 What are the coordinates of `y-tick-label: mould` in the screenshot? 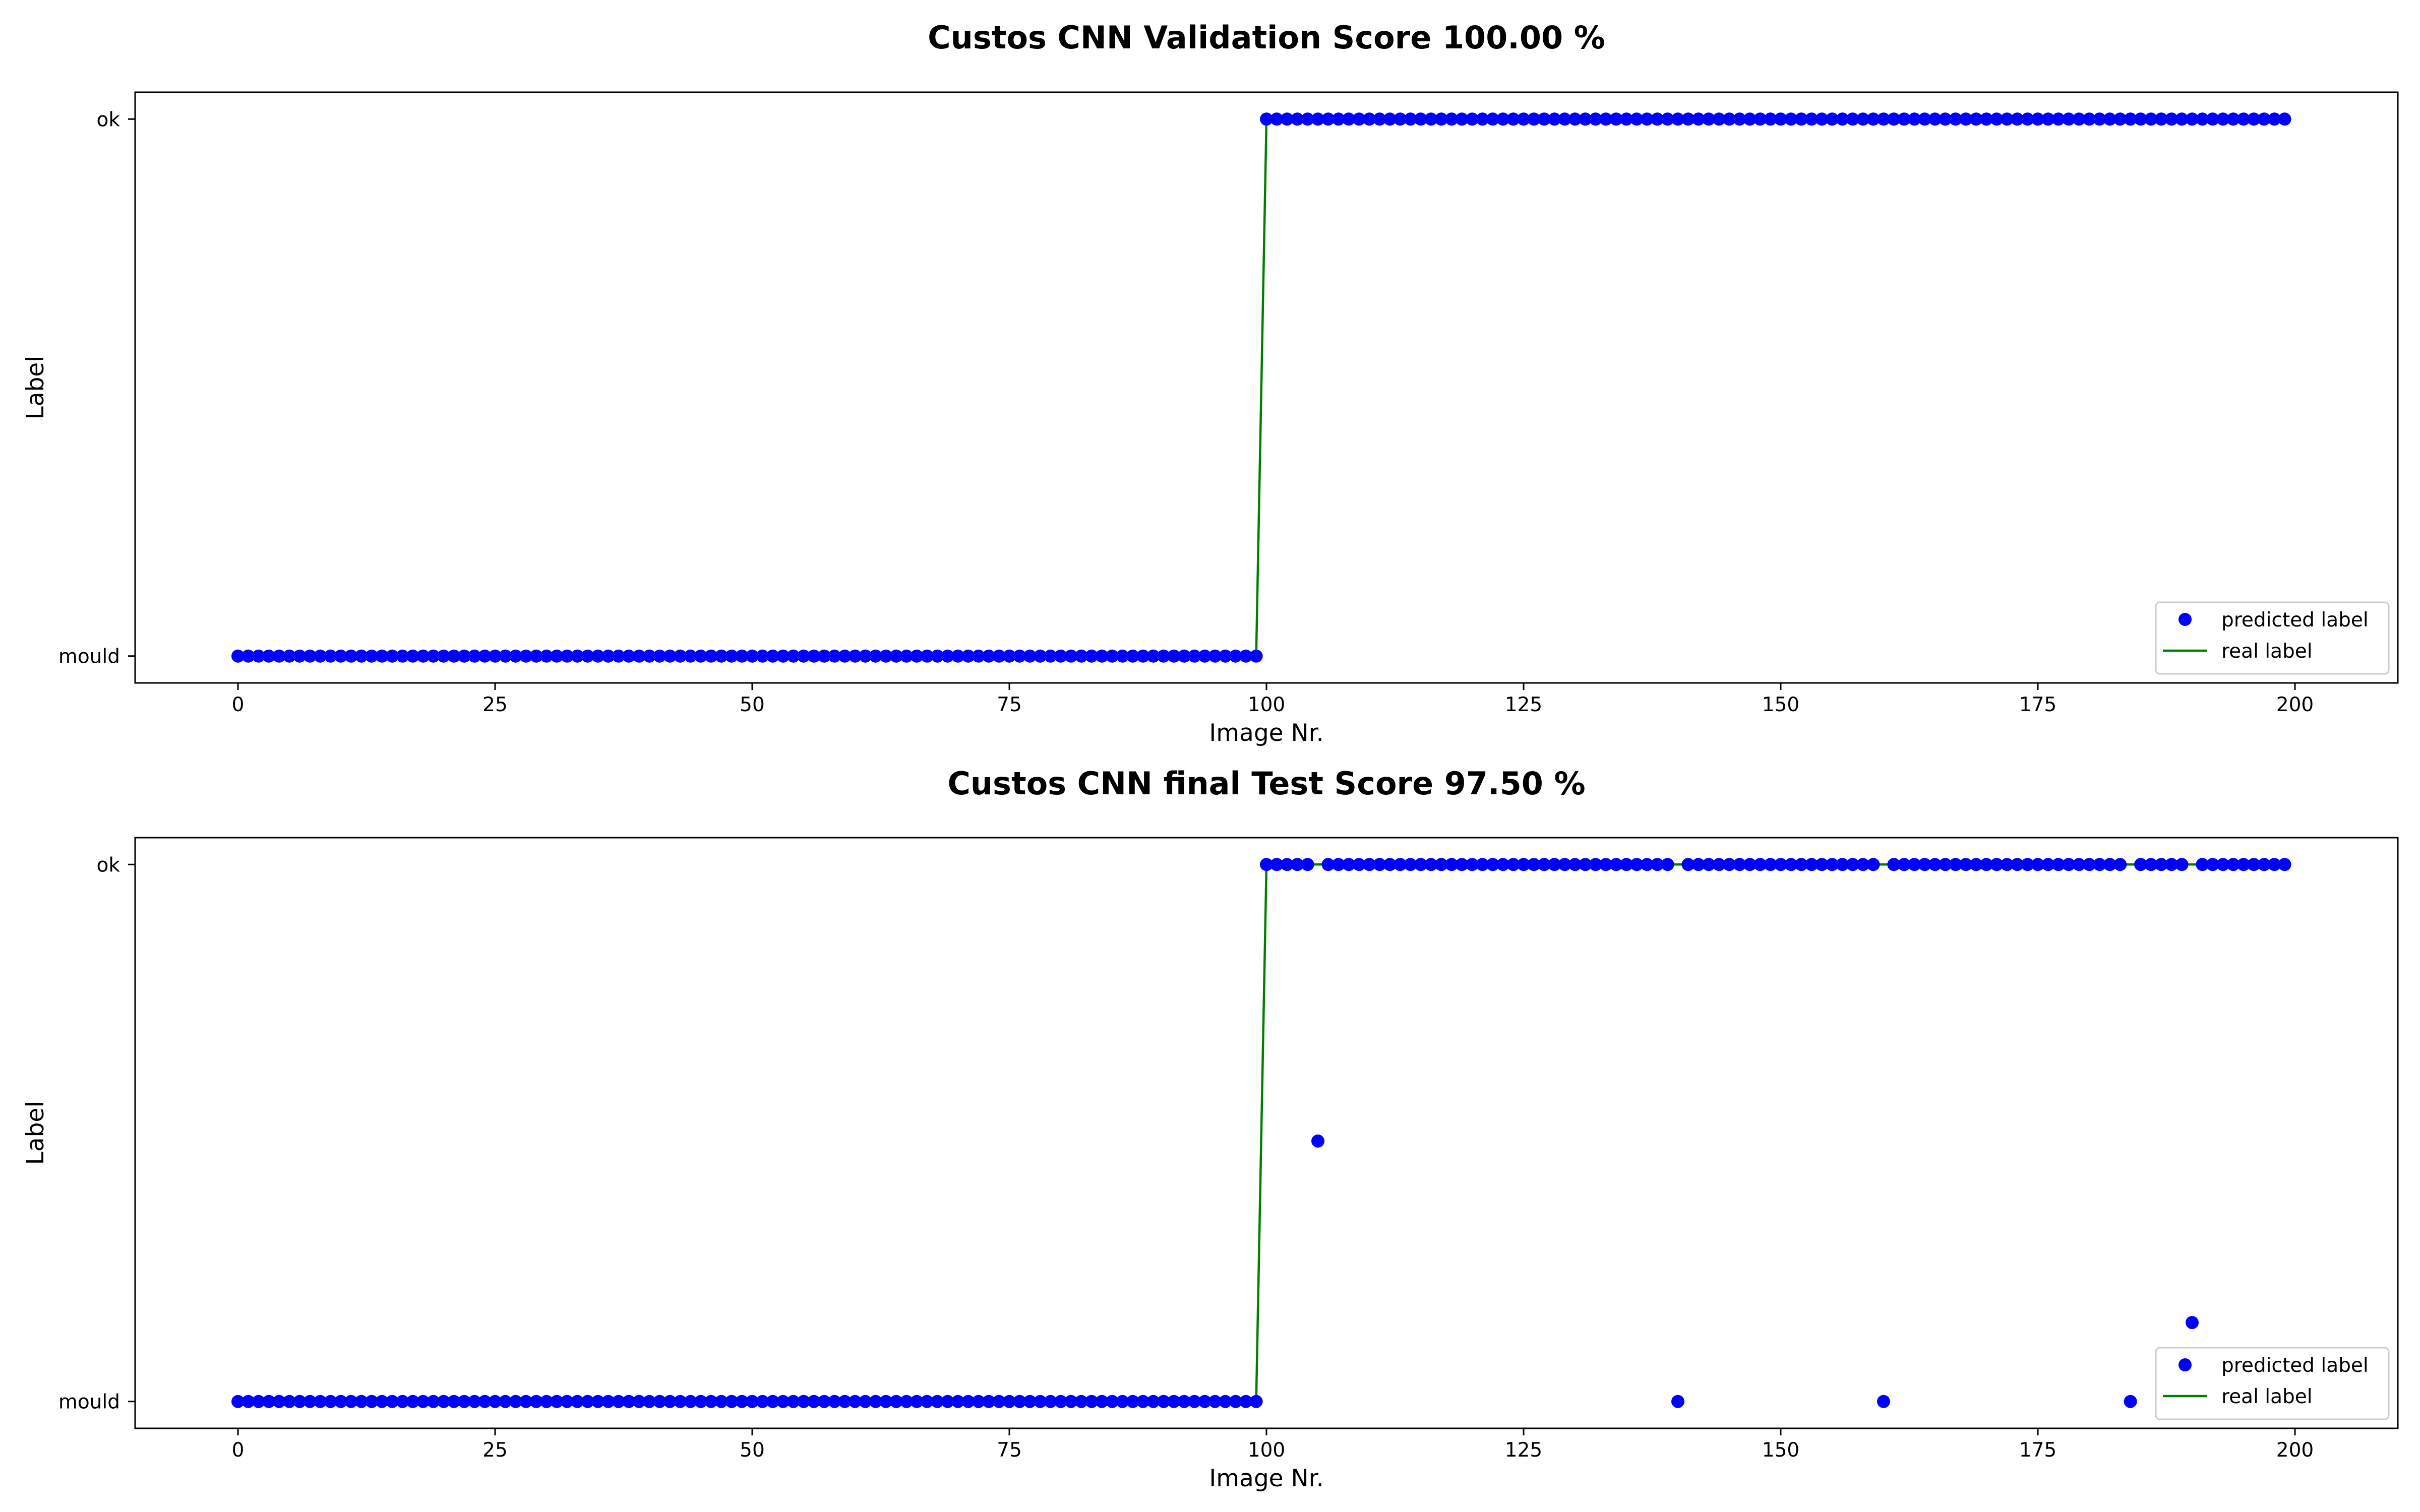 It's located at (89, 657).